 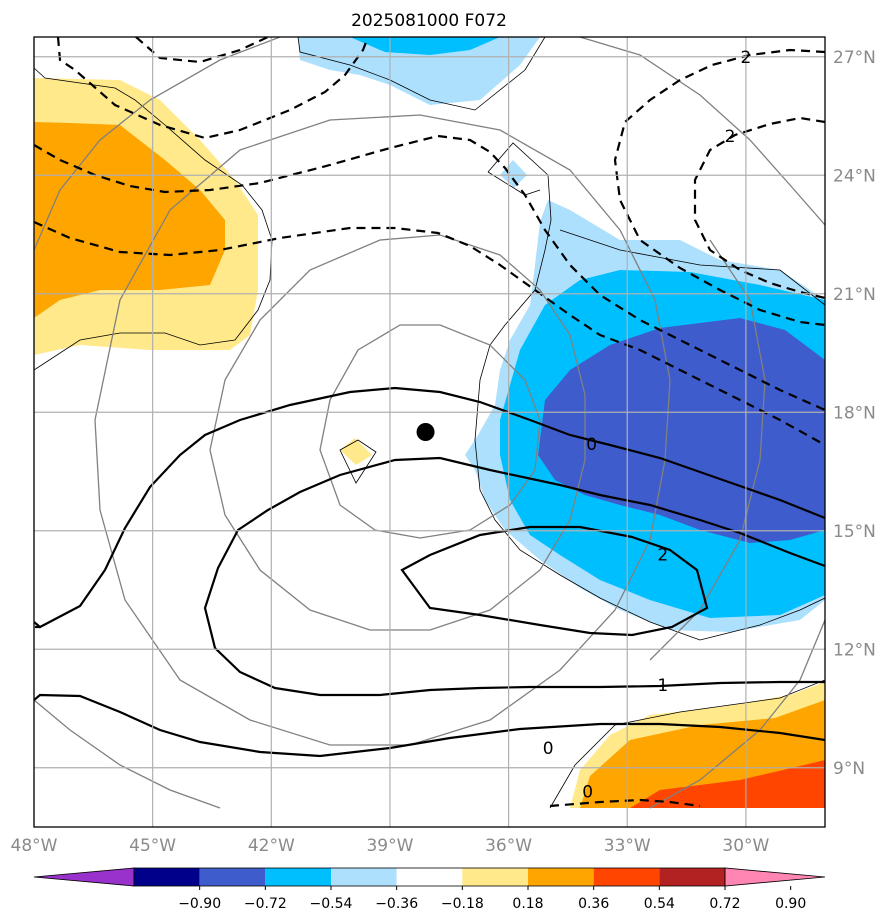 I want to click on lat-tick-label: 24°N, so click(x=854, y=176).